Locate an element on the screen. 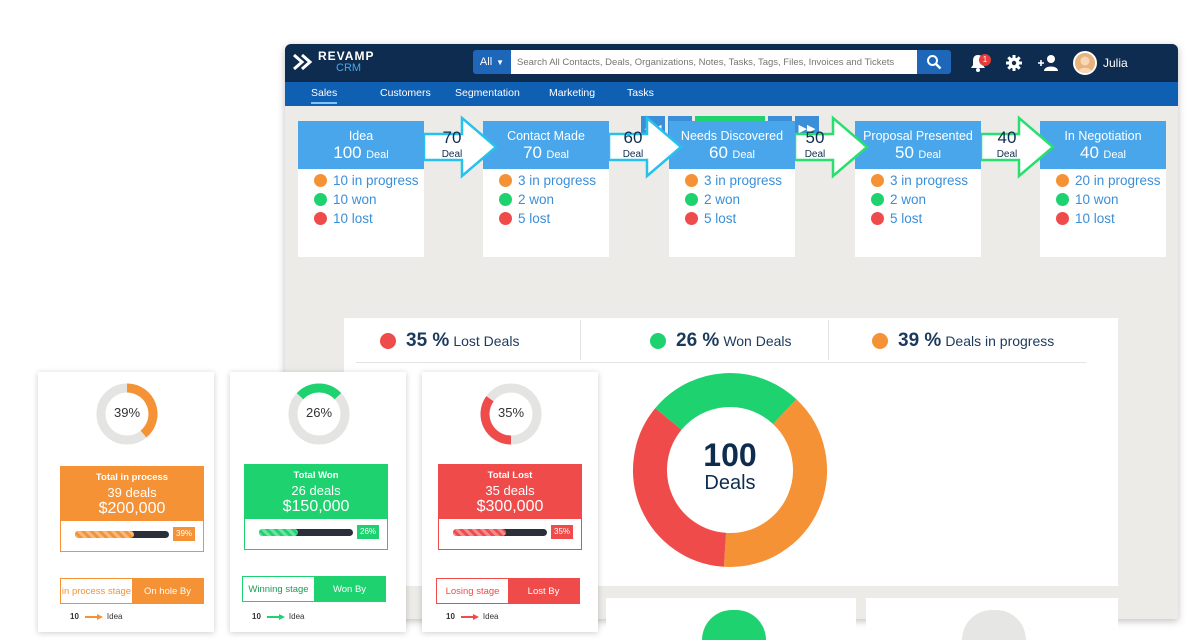  won-text: 10 won is located at coordinates (355, 199).